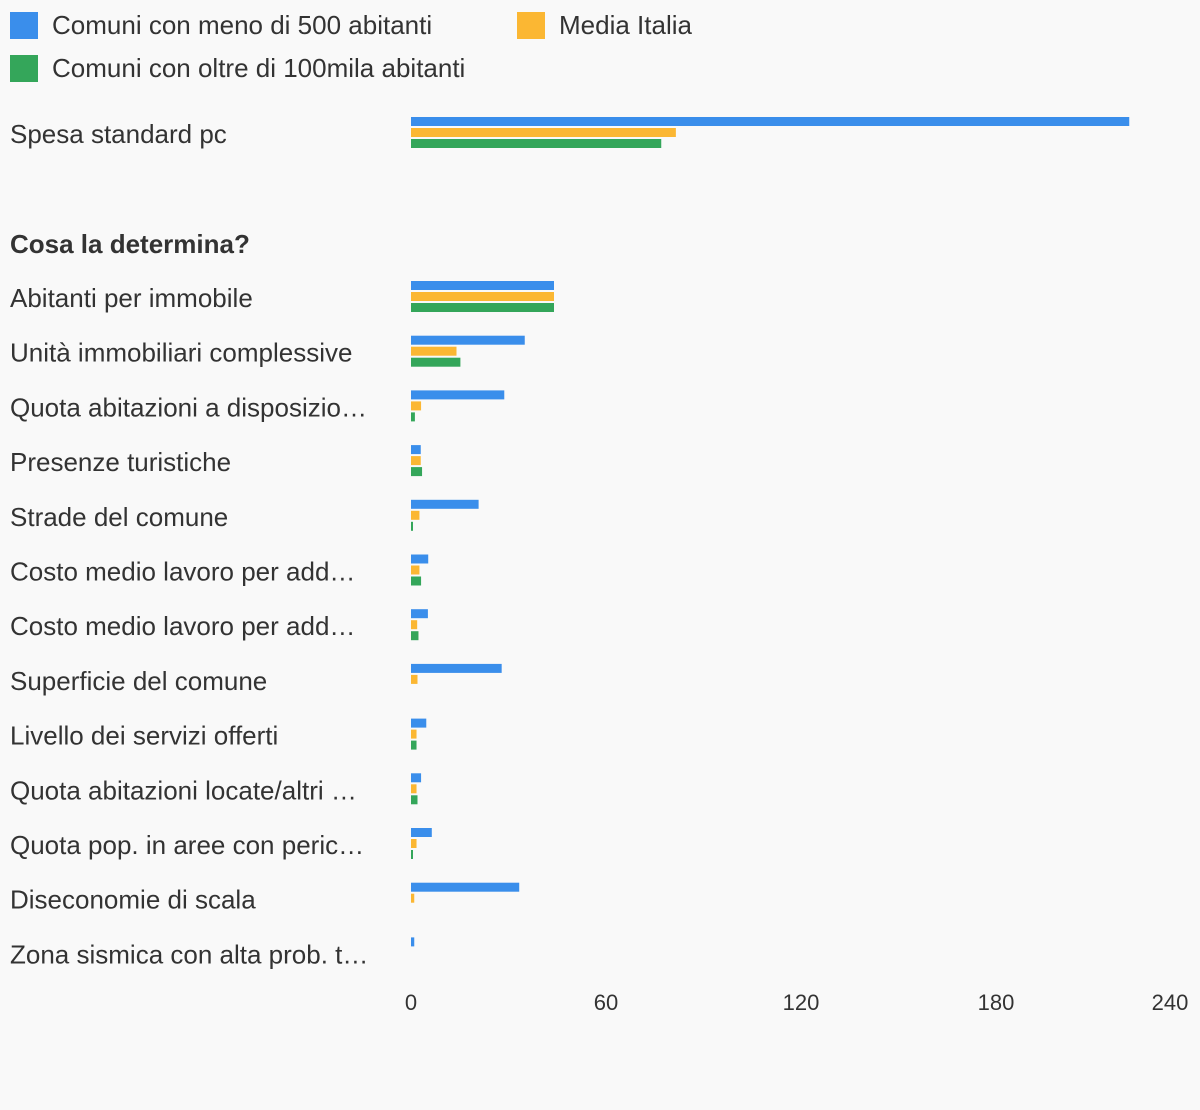  I want to click on category-label: Superficie del comune, so click(138, 681).